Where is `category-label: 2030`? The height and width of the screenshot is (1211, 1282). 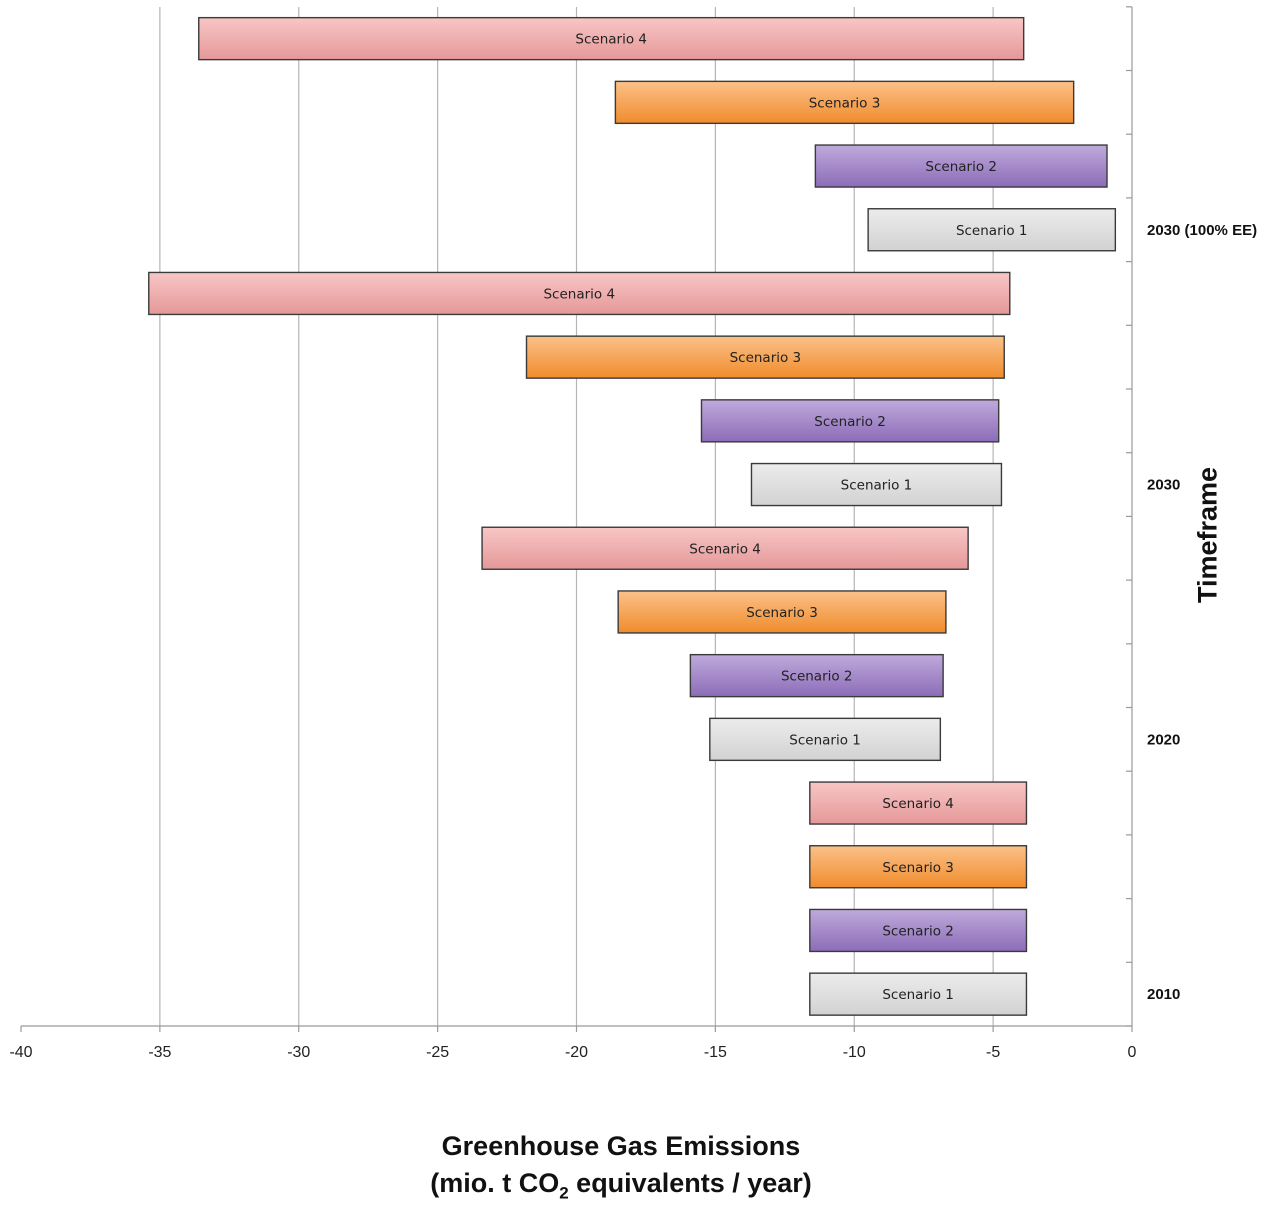 category-label: 2030 is located at coordinates (1163, 485).